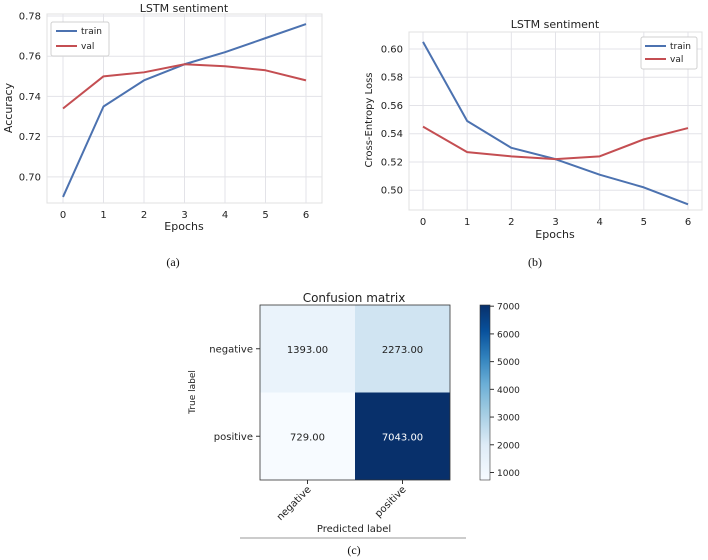 This screenshot has width=708, height=560. What do you see at coordinates (30, 17) in the screenshot?
I see `a-y-tick-label: 0.78` at bounding box center [30, 17].